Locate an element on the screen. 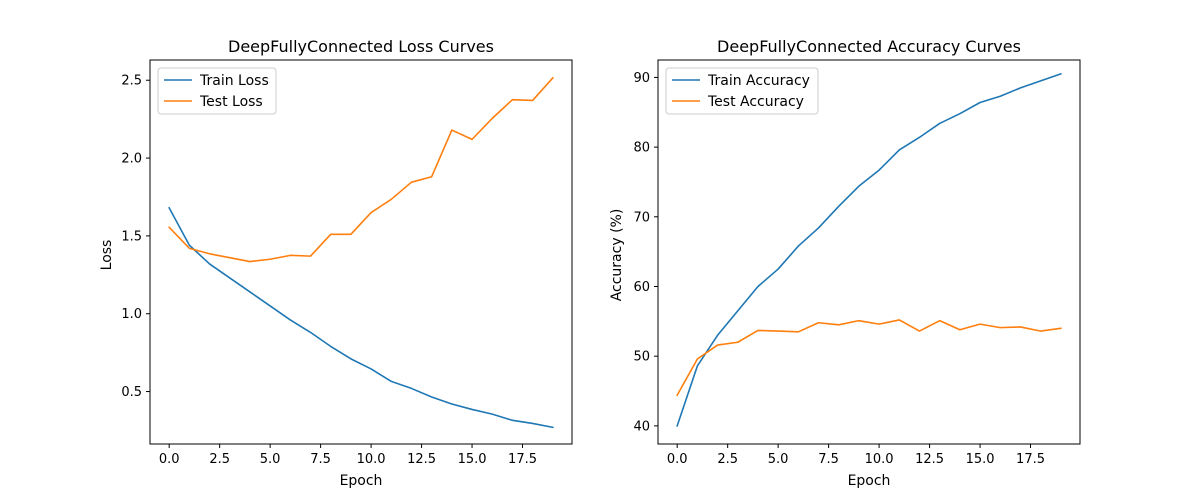 The image size is (1200, 500). legend-label: Train Loss is located at coordinates (234, 81).